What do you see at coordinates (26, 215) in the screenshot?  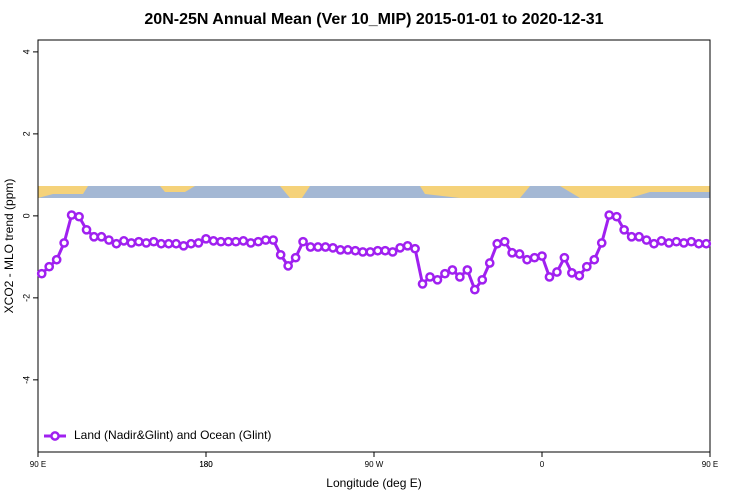 I see `y-tick-label: 0` at bounding box center [26, 215].